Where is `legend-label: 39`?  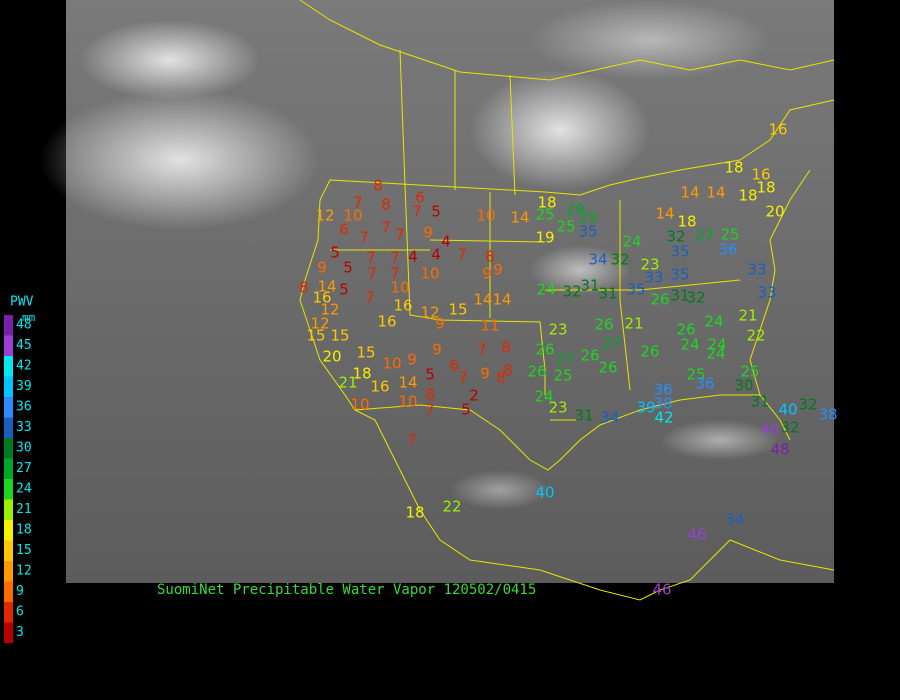 legend-label: 39 is located at coordinates (24, 386).